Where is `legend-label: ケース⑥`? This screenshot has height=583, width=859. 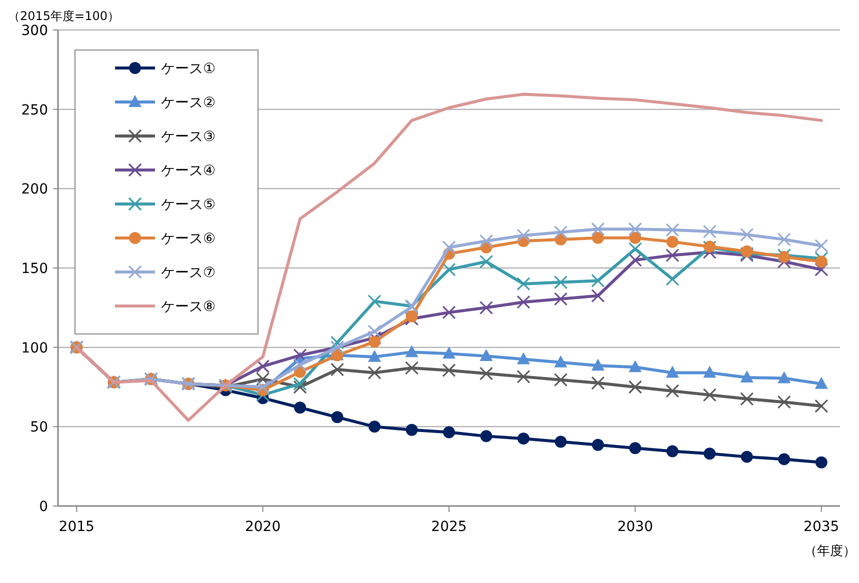
legend-label: ケース⑥ is located at coordinates (188, 239).